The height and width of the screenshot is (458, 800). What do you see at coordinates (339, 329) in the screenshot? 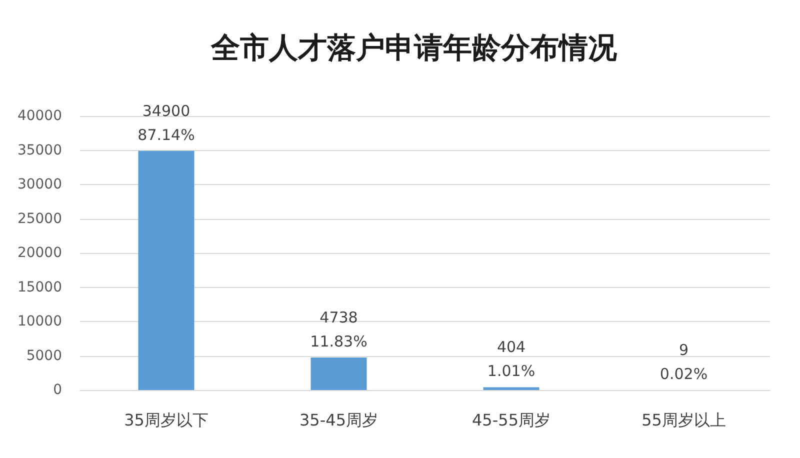
I see `data-label: 4738 11.83%` at bounding box center [339, 329].